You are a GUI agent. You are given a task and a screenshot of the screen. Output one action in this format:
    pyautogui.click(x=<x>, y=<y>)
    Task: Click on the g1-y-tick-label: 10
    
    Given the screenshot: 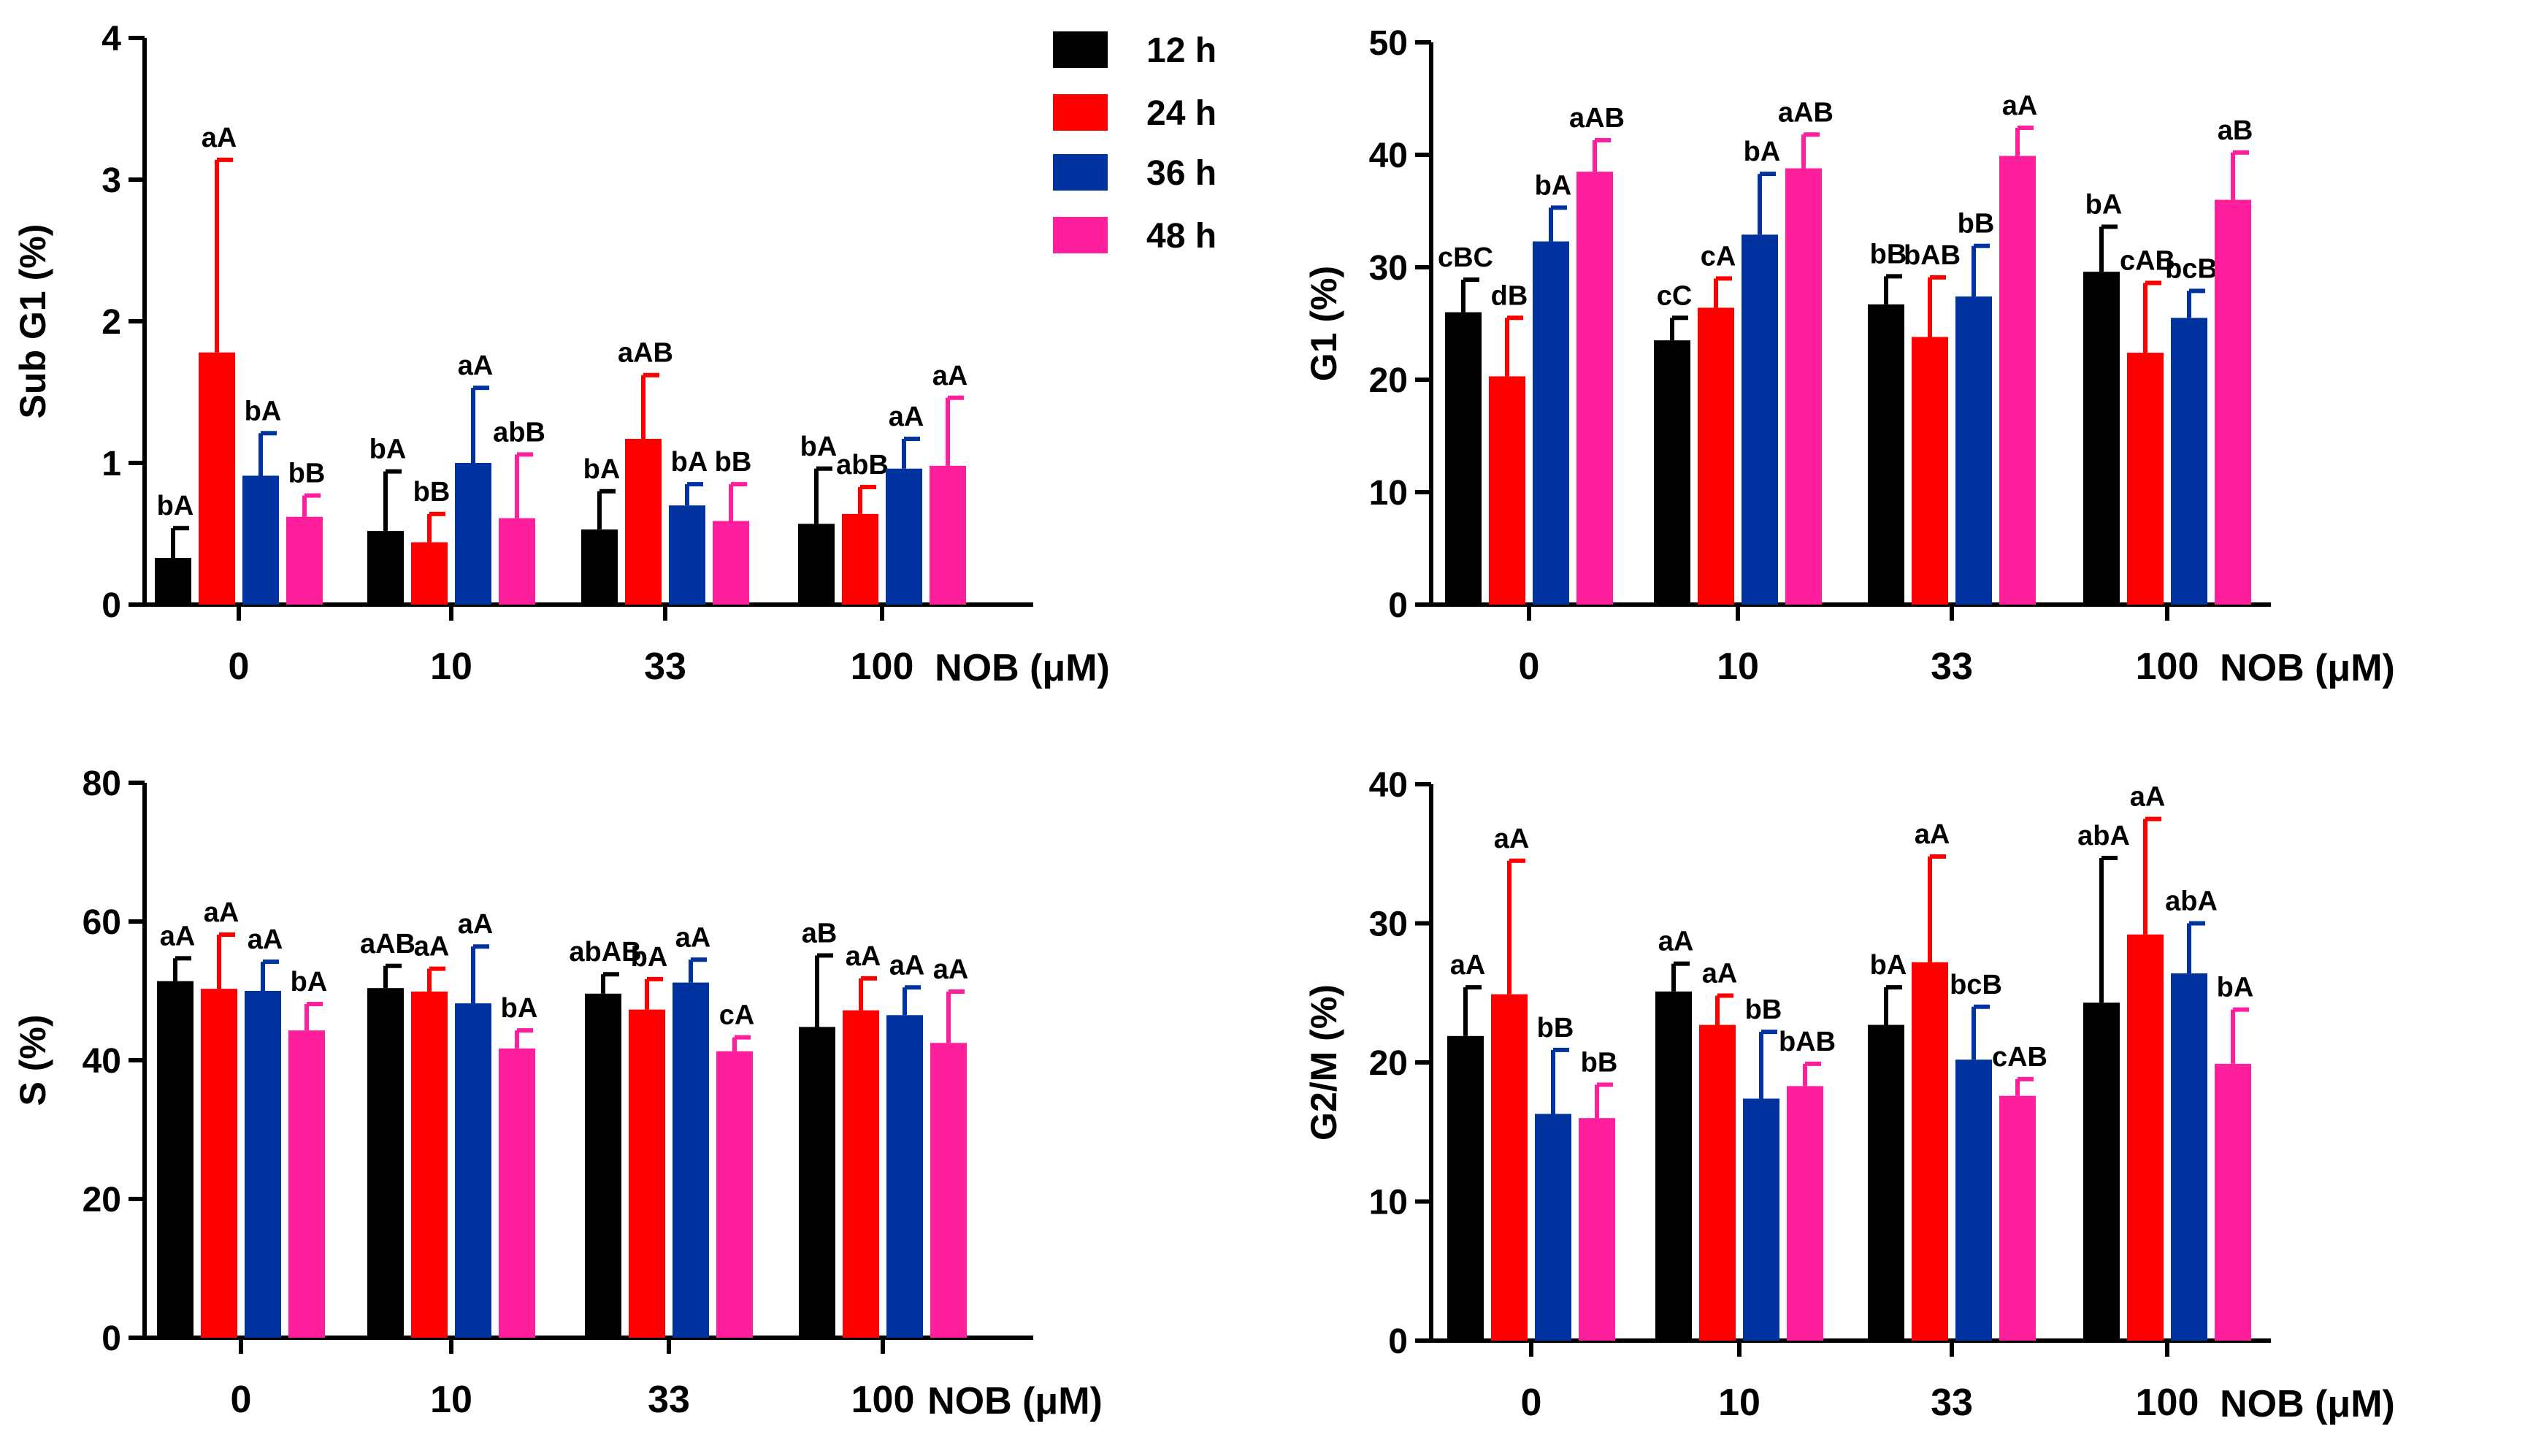 What is the action you would take?
    pyautogui.click(x=1389, y=493)
    